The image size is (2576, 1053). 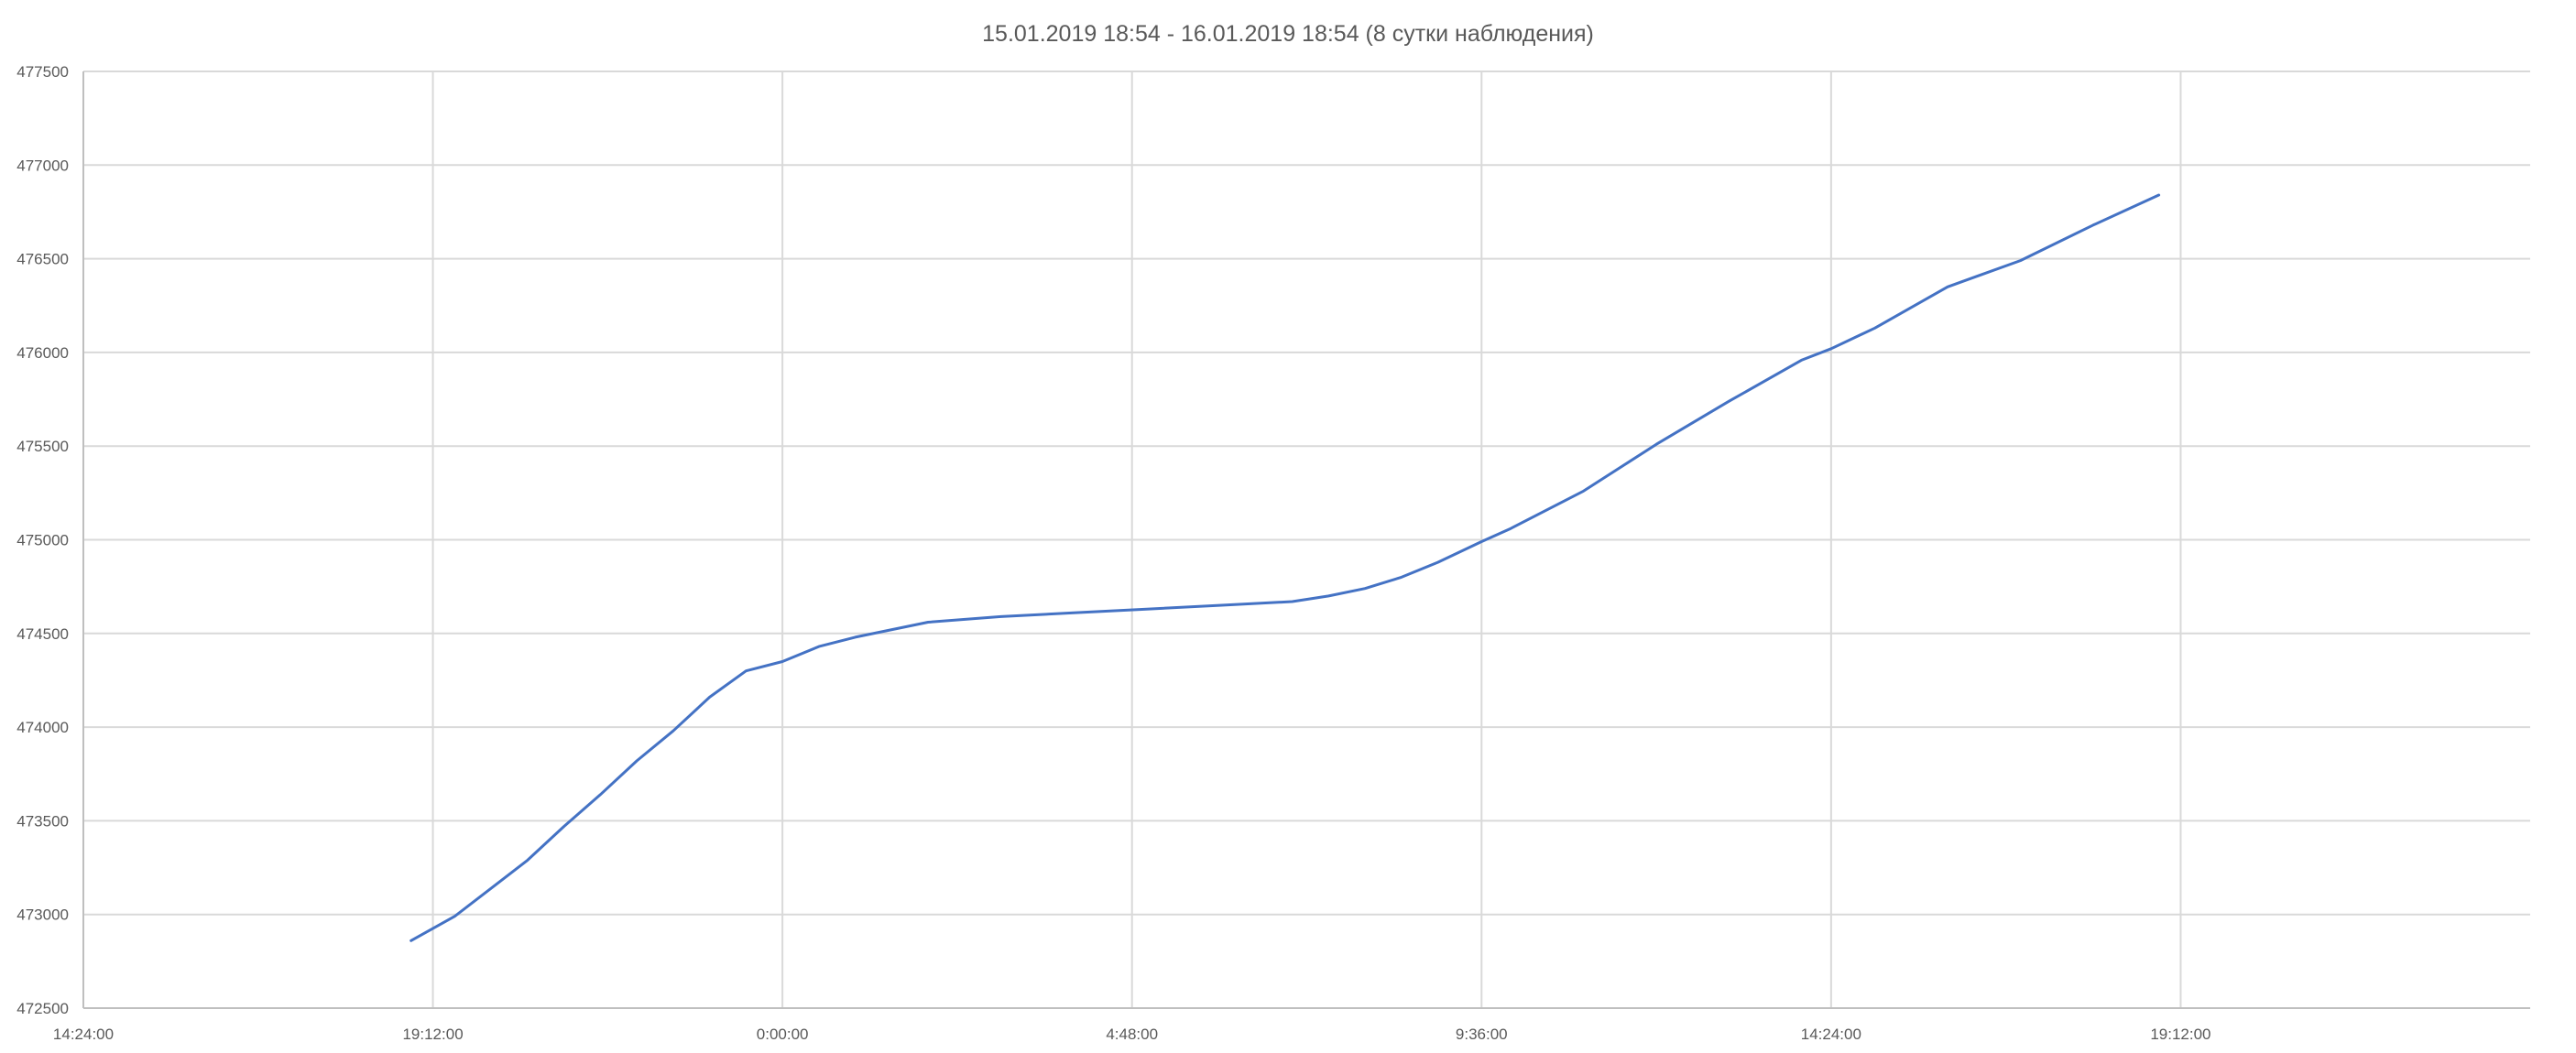 What do you see at coordinates (43, 353) in the screenshot?
I see `y-tick-label: 476000` at bounding box center [43, 353].